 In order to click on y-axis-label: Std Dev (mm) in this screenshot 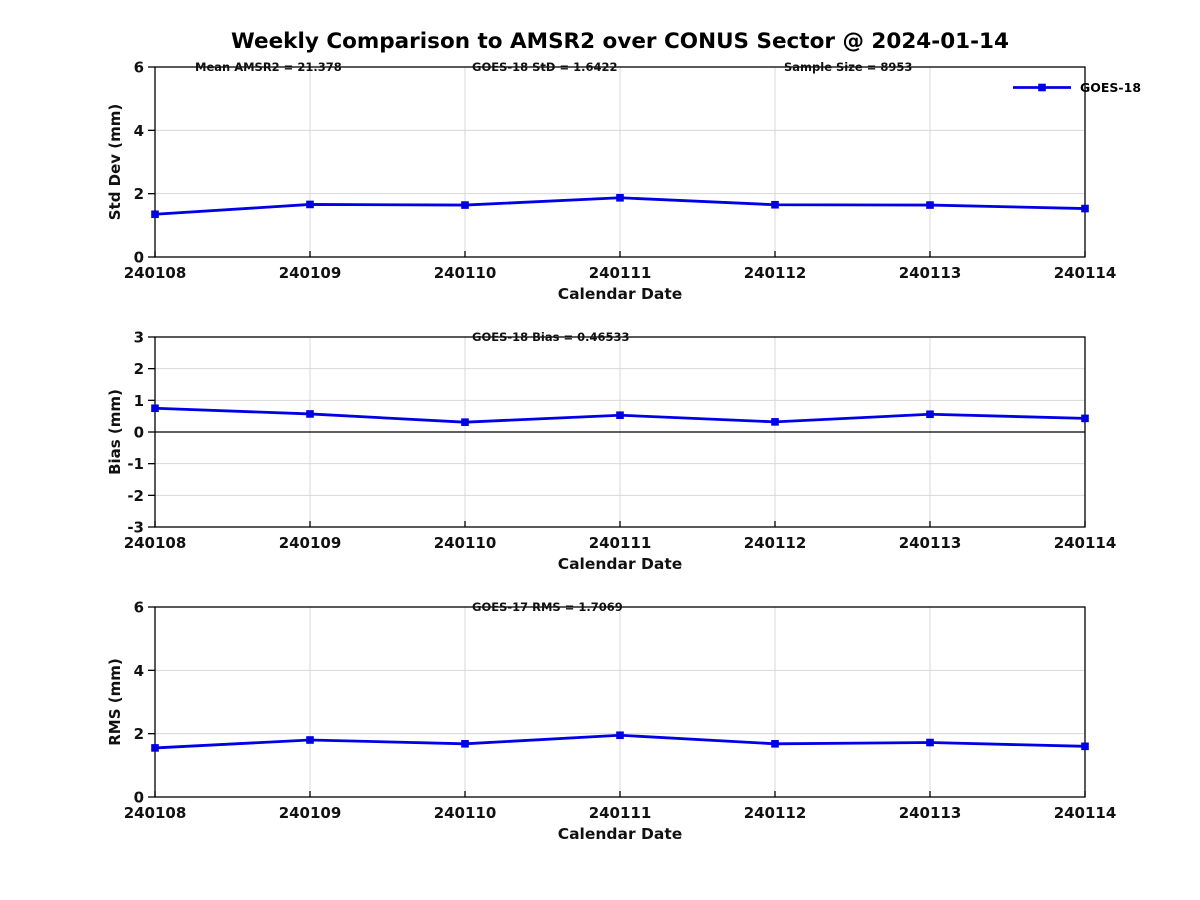, I will do `click(115, 162)`.